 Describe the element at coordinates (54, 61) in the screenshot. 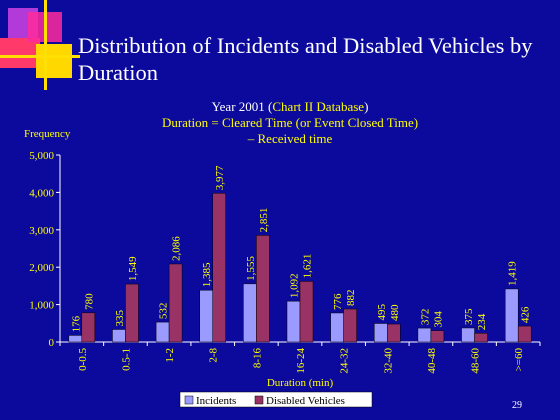

I see `logo-yellow-block` at that location.